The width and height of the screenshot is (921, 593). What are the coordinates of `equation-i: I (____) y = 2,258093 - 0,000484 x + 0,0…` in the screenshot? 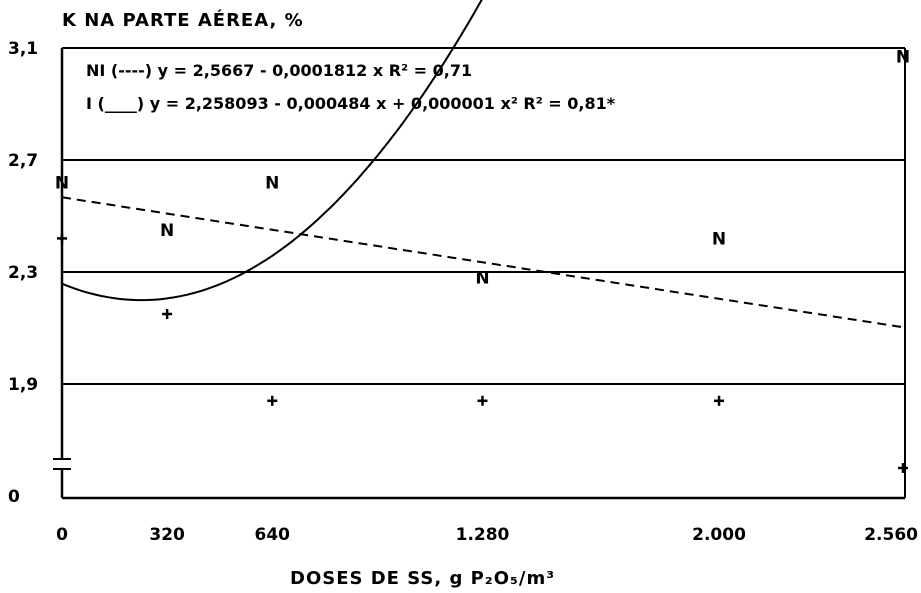 It's located at (351, 103).